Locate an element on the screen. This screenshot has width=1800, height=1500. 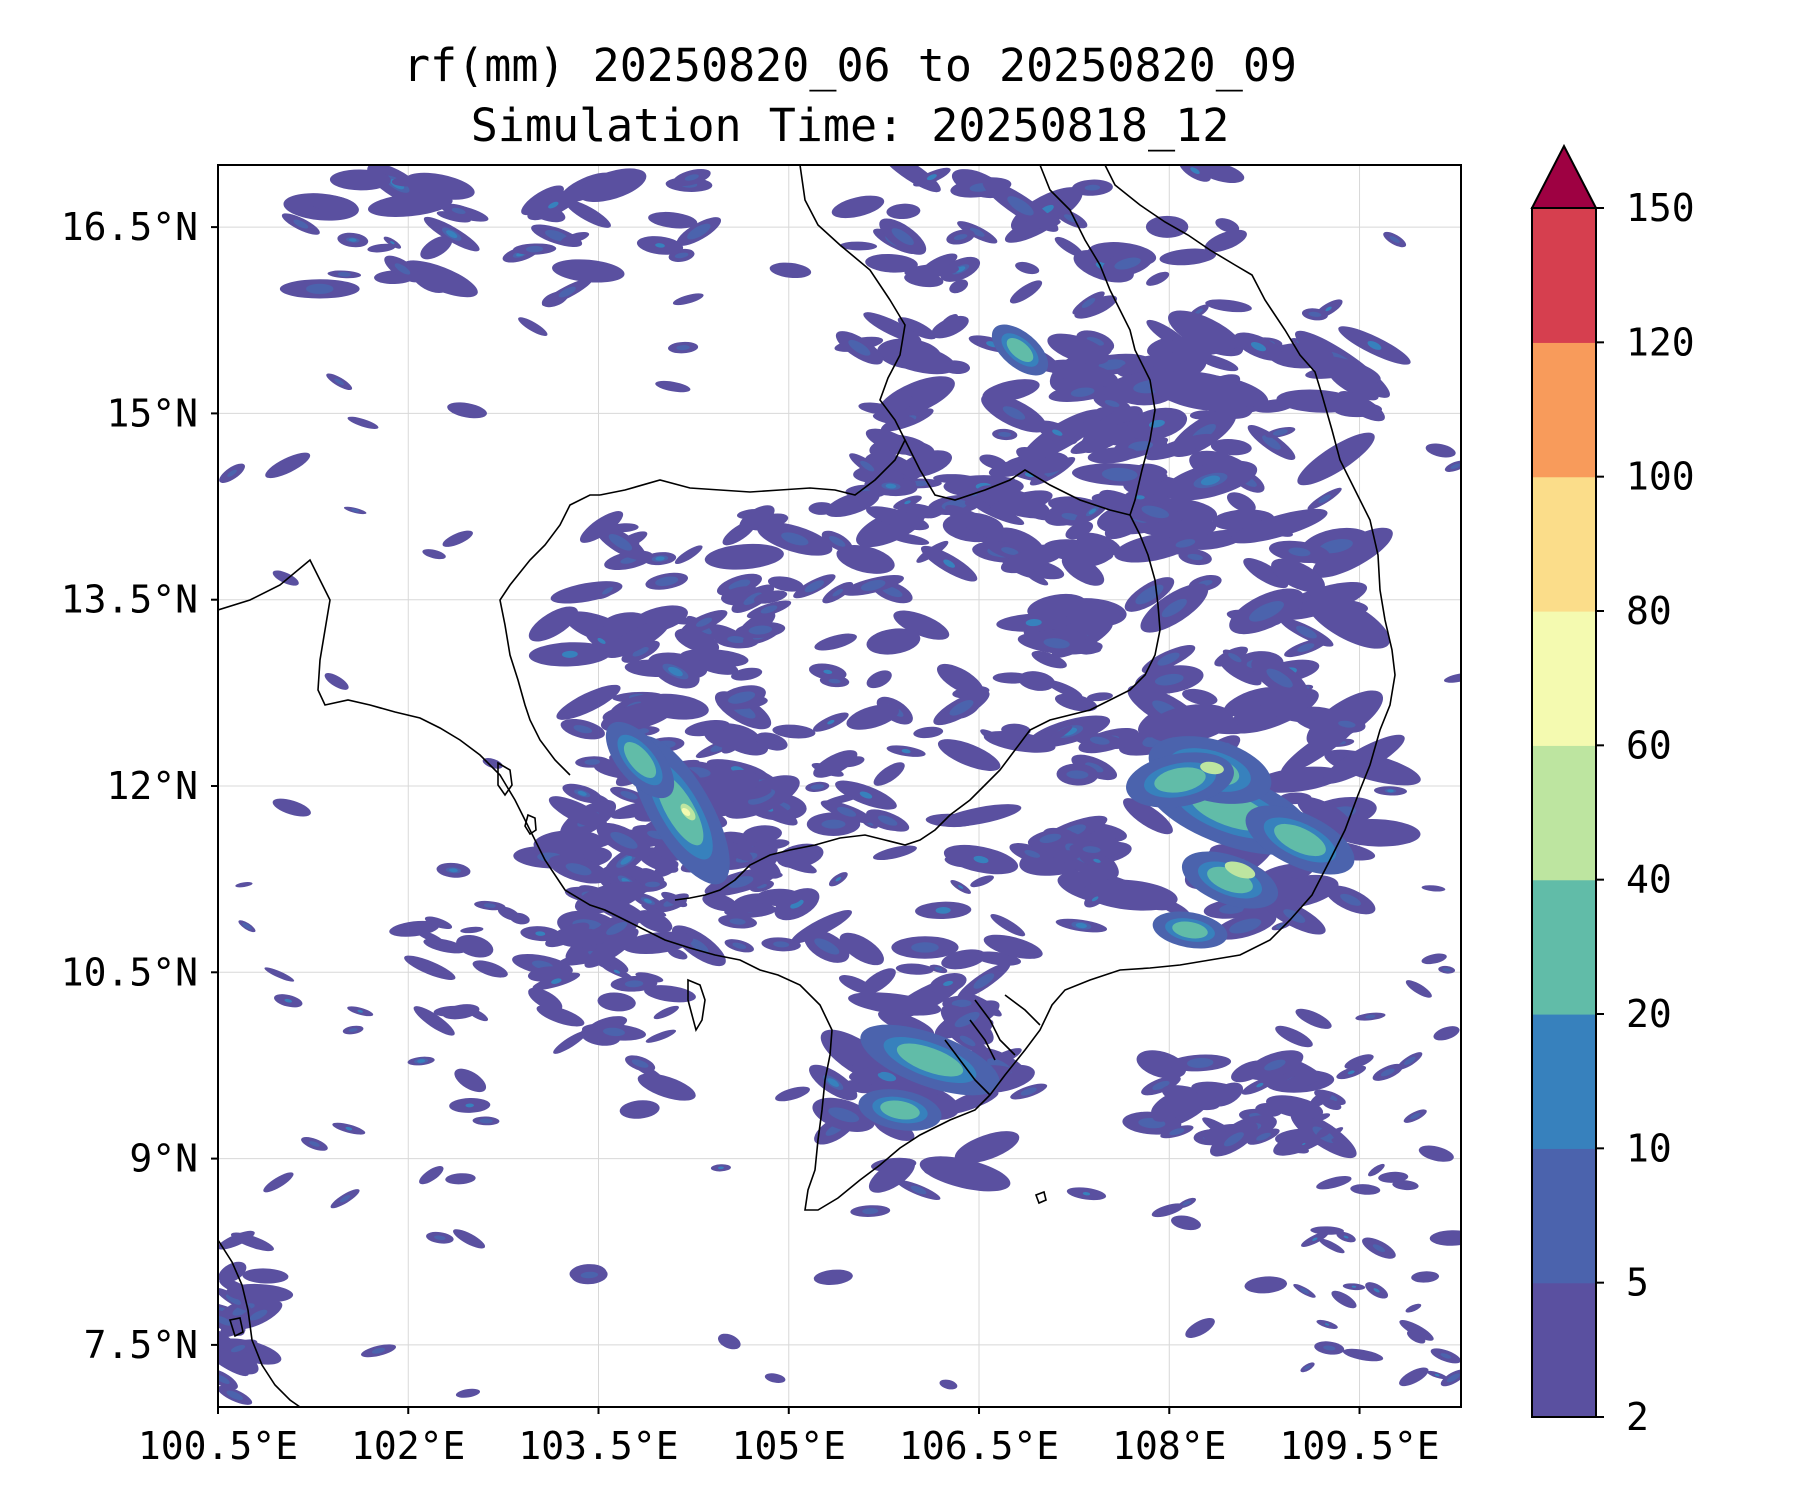
lon-tick-label: 105°E is located at coordinates (789, 1446).